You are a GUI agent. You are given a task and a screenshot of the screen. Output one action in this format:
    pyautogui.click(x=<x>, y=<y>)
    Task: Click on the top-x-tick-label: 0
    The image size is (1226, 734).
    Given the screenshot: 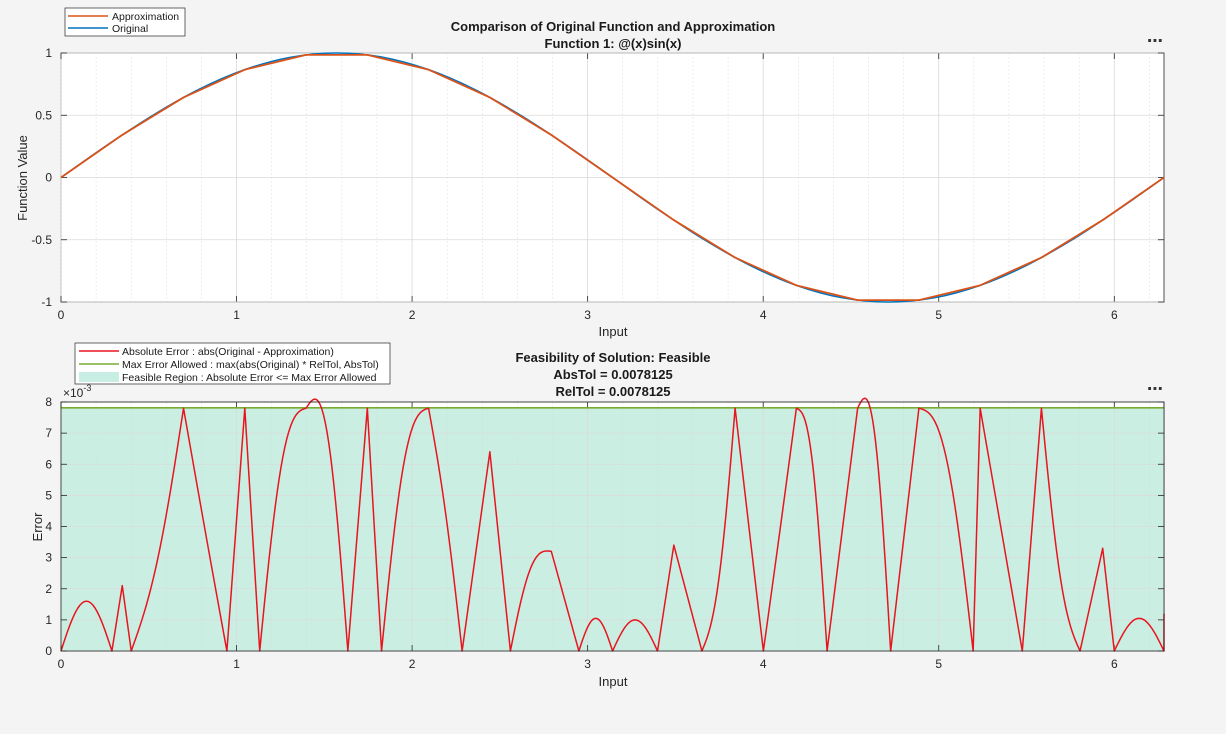 What is the action you would take?
    pyautogui.click(x=61, y=315)
    